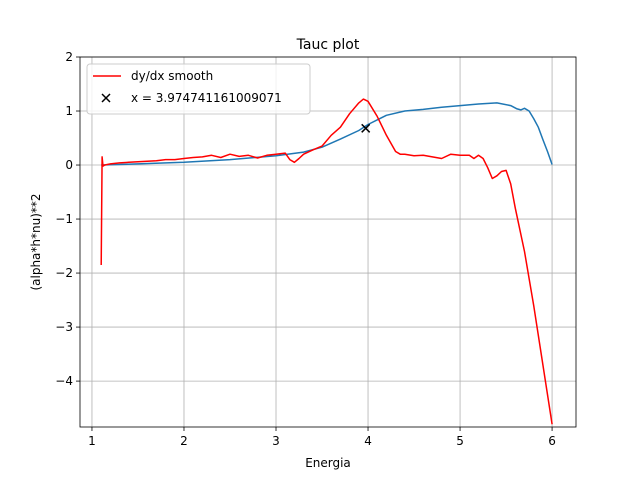 This screenshot has height=480, width=640. I want to click on y-tick-label: 2, so click(69, 57).